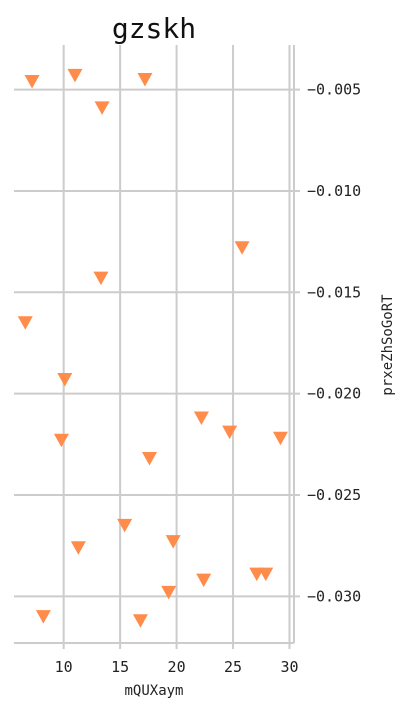 The width and height of the screenshot is (408, 714). What do you see at coordinates (334, 191) in the screenshot?
I see `y-tick-label: −0.010` at bounding box center [334, 191].